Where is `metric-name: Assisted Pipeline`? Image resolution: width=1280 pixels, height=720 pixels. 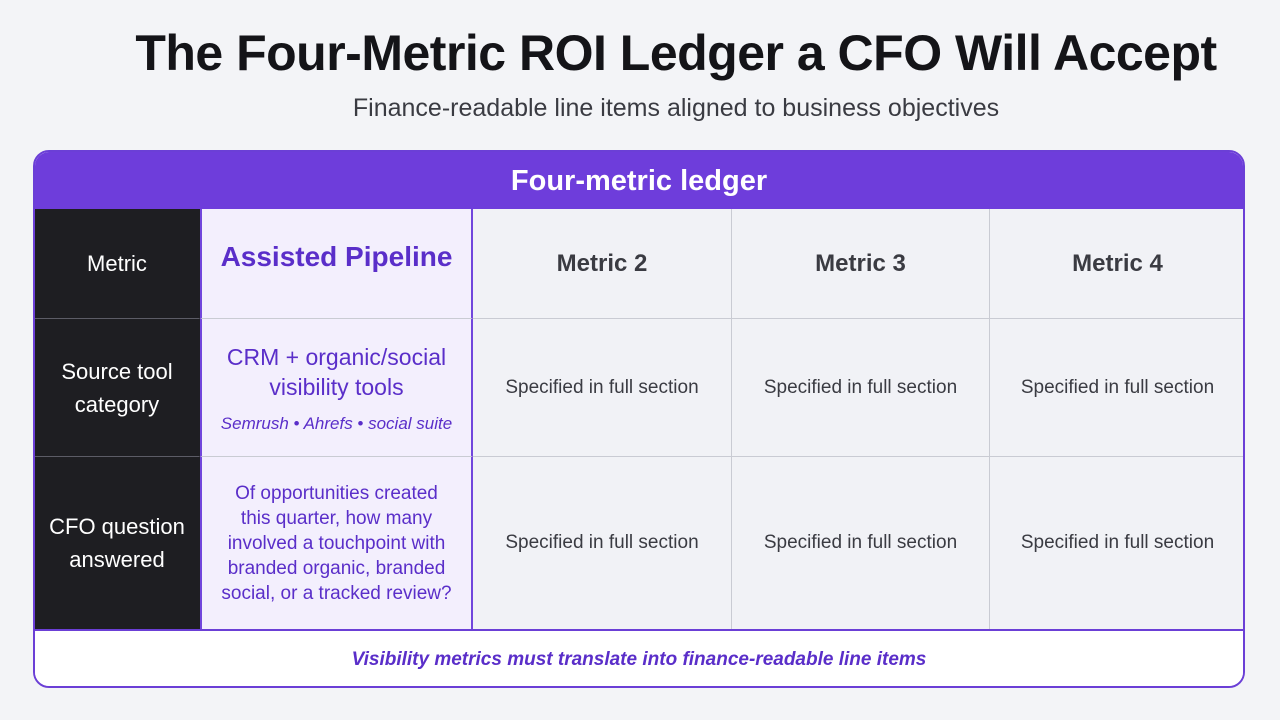
metric-name: Assisted Pipeline is located at coordinates (336, 256).